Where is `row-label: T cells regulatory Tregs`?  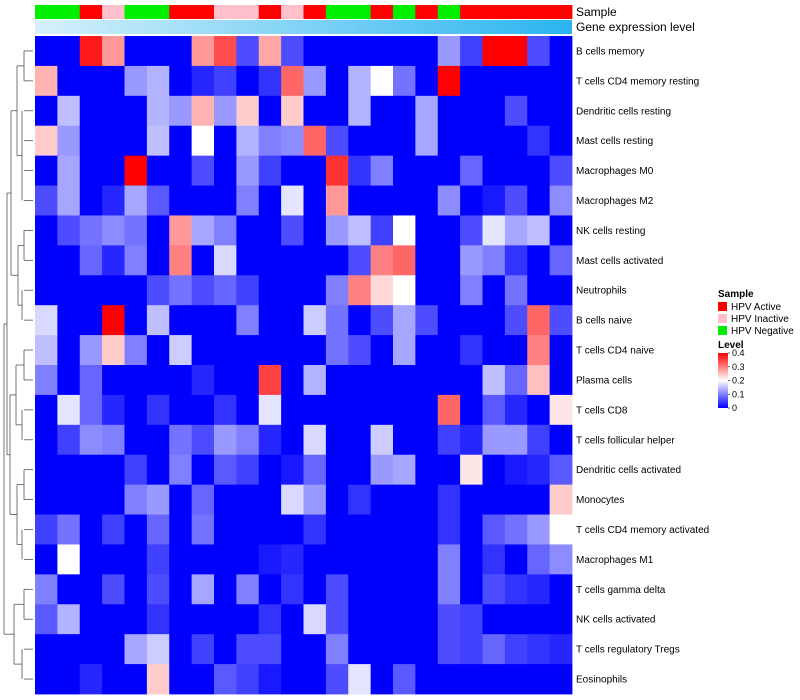 row-label: T cells regulatory Tregs is located at coordinates (628, 650).